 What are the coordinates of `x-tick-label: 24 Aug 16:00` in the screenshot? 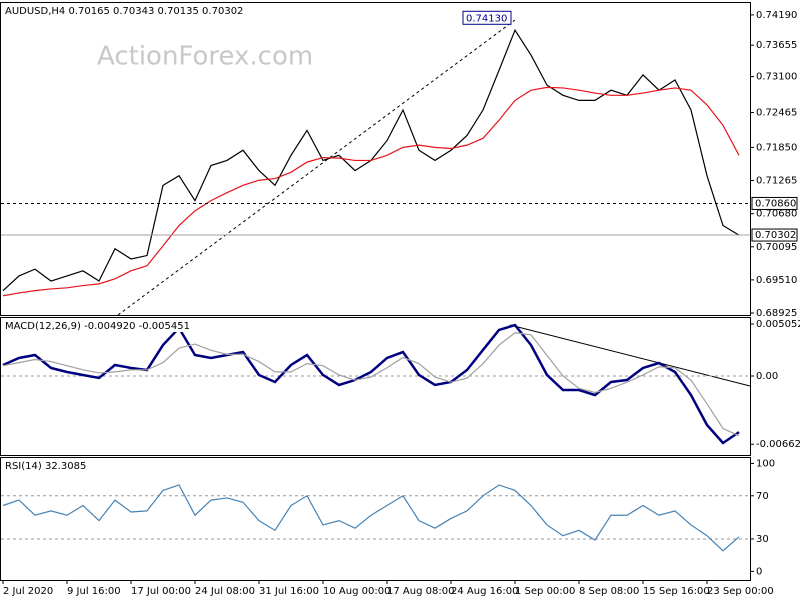 It's located at (484, 591).